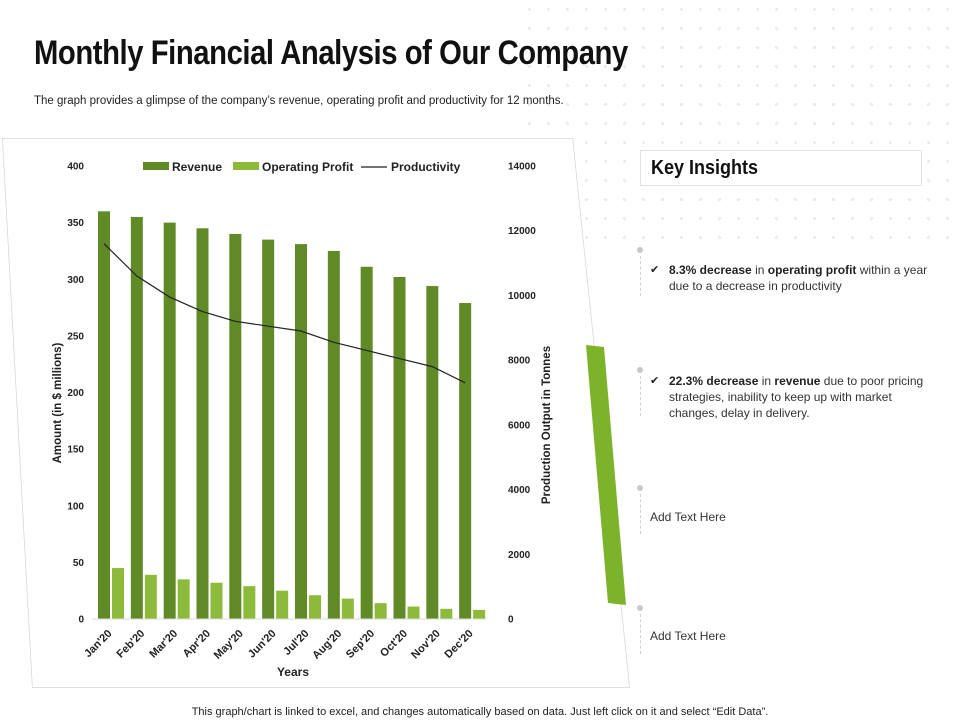 This screenshot has width=960, height=720. Describe the element at coordinates (360, 644) in the screenshot. I see `x-tick-label: Sep'20` at that location.